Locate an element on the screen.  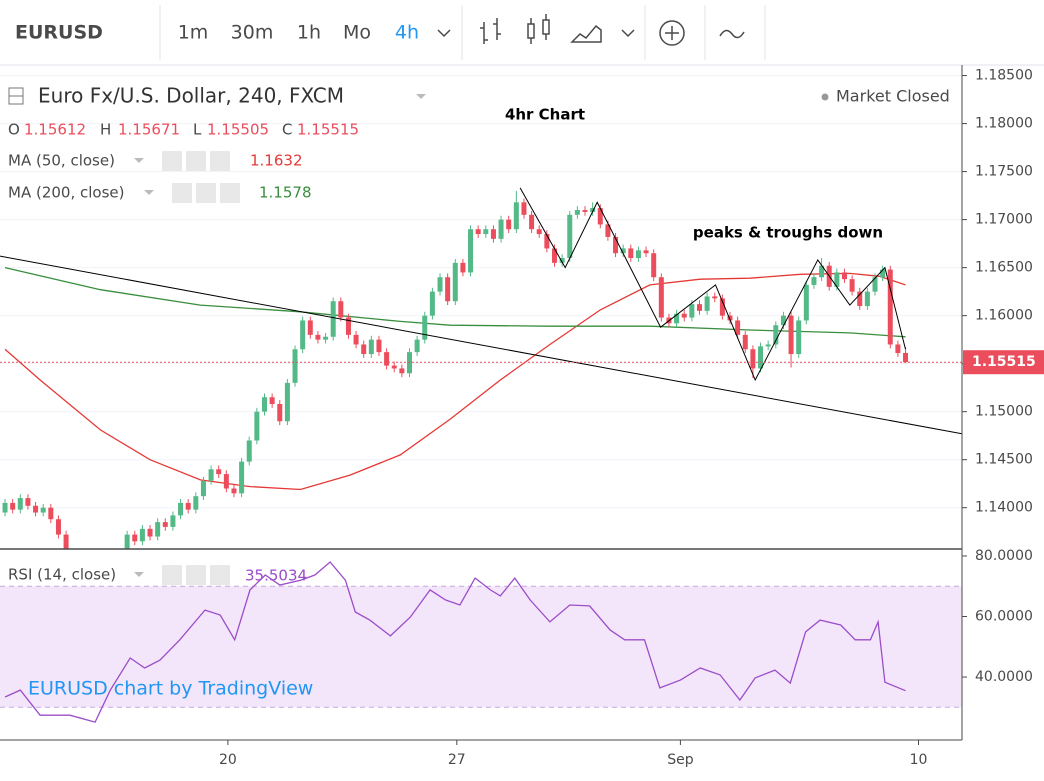
market-status: Market Closed is located at coordinates (893, 96).